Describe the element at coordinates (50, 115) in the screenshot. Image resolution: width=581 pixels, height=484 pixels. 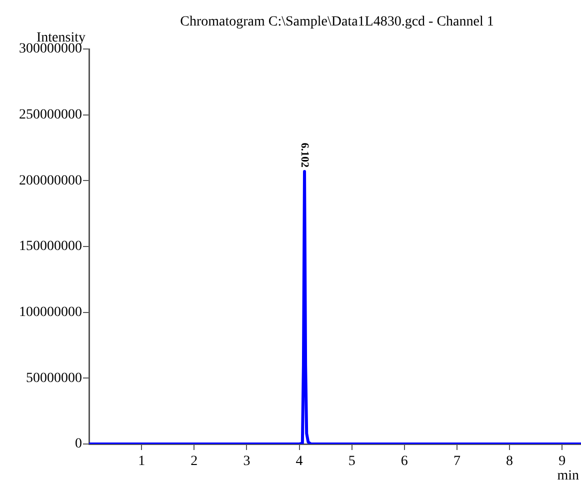
I see `y-tick-label: 250000000` at that location.